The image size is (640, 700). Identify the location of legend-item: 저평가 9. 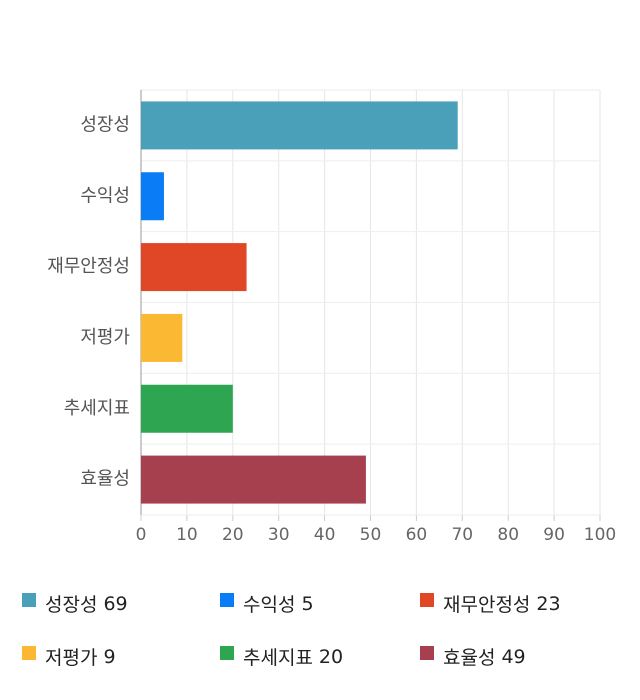
(69, 656).